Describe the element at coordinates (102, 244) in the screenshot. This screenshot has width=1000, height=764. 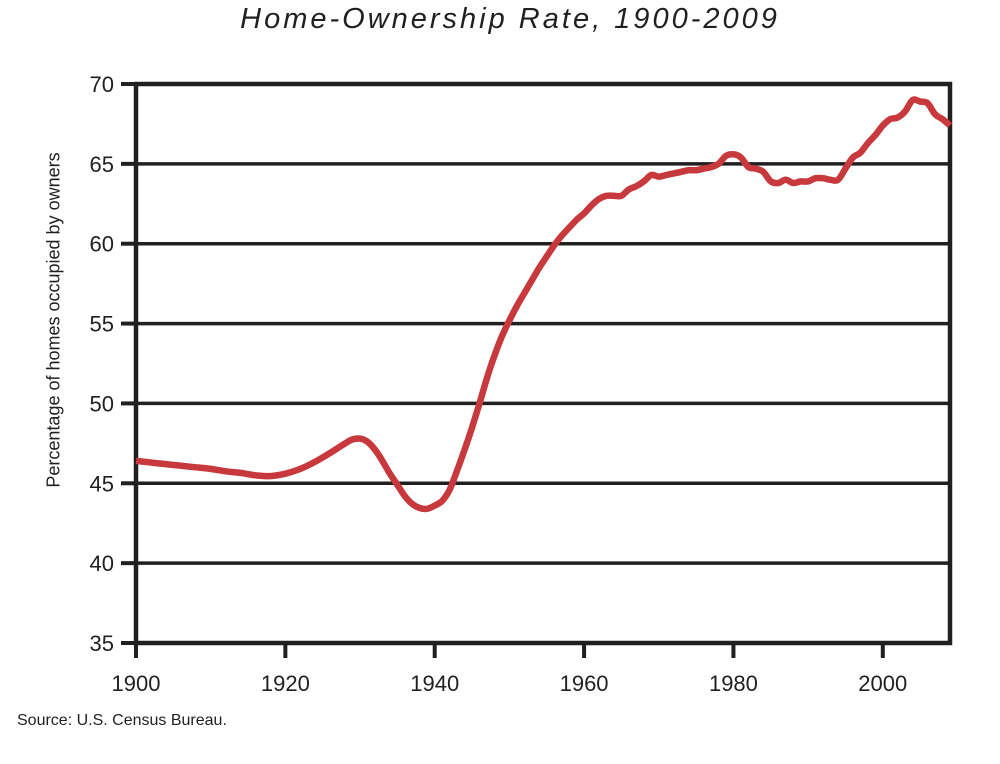
I see `y-tick-label: 60` at that location.